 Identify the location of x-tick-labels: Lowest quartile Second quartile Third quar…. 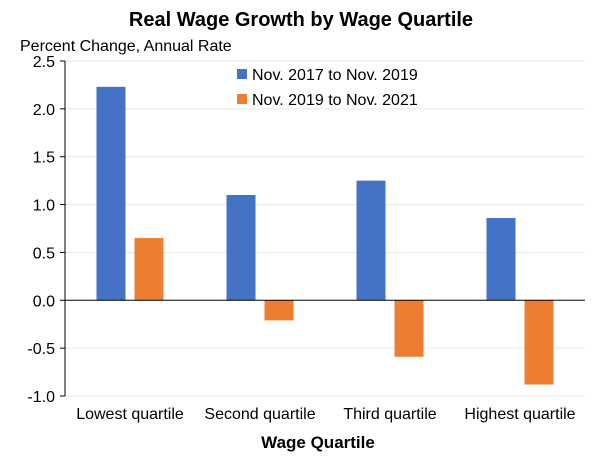
(326, 414).